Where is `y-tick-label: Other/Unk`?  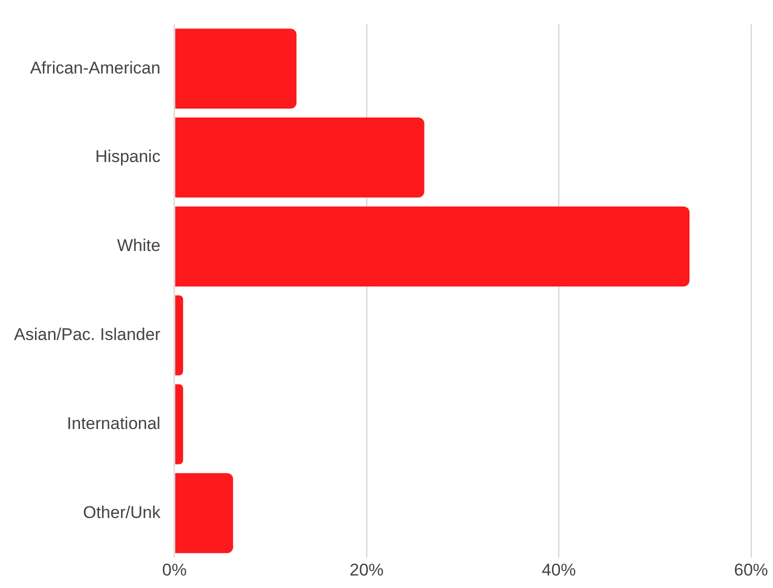 y-tick-label: Other/Unk is located at coordinates (121, 512).